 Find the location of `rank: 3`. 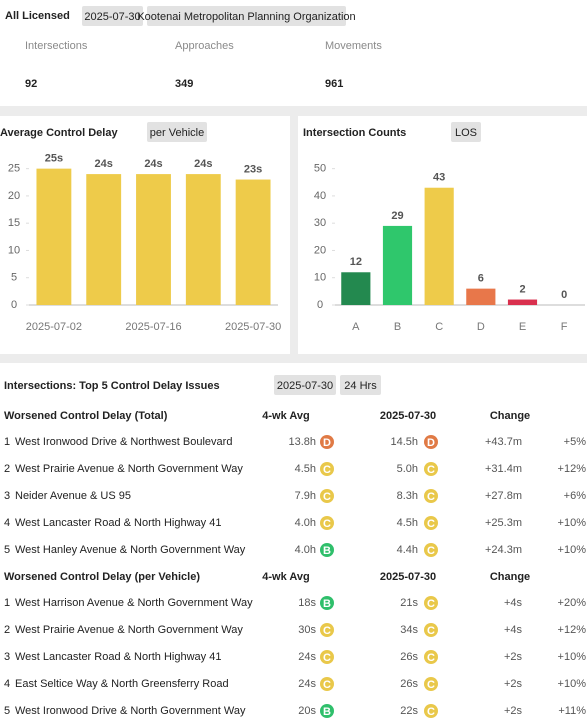

rank: 3 is located at coordinates (7, 496).